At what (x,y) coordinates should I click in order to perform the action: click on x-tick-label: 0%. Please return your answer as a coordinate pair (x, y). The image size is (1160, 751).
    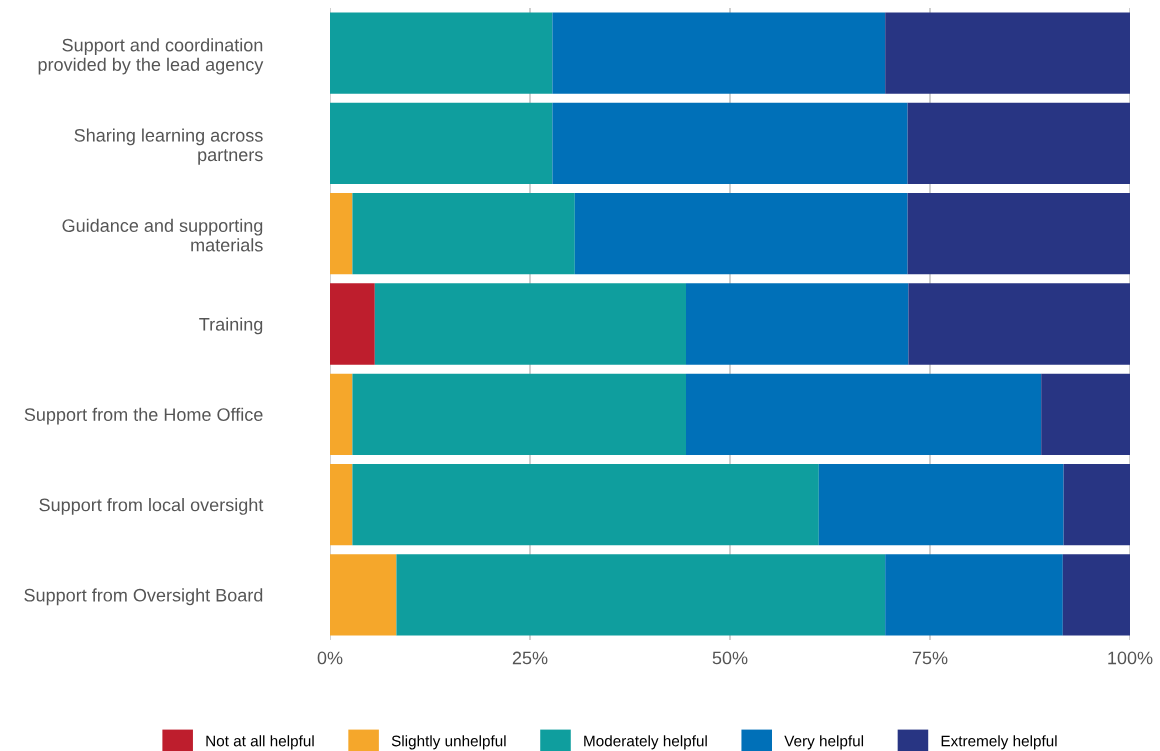
    Looking at the image, I should click on (330, 658).